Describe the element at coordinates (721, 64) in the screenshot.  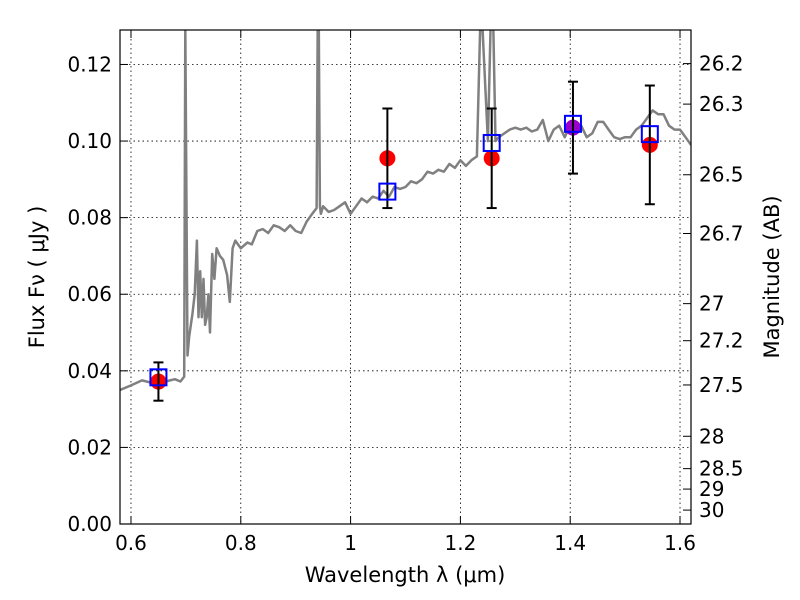
I see `mag-tick-label: 26.2` at that location.